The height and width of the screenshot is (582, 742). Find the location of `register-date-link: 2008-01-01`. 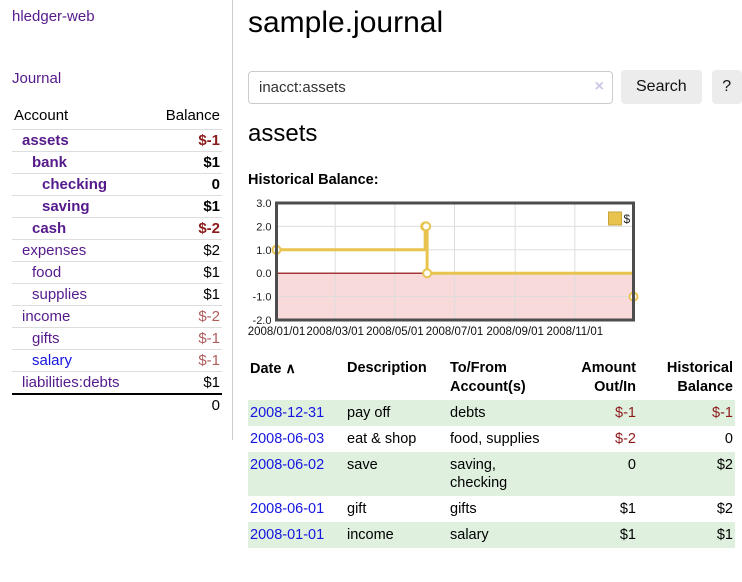

register-date-link: 2008-01-01 is located at coordinates (287, 535).